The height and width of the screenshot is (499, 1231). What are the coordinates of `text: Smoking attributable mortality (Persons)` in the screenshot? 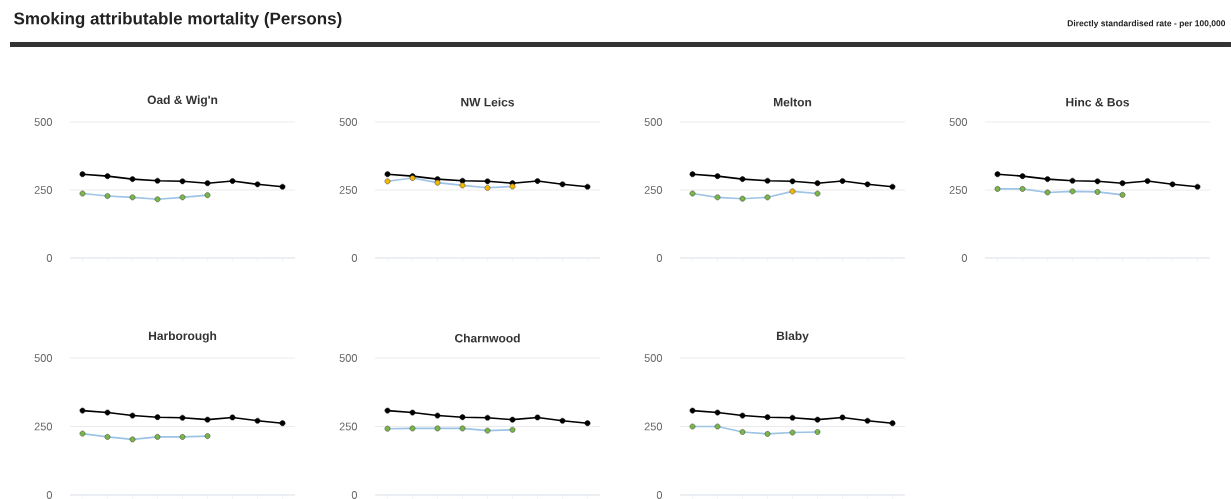 It's located at (178, 20).